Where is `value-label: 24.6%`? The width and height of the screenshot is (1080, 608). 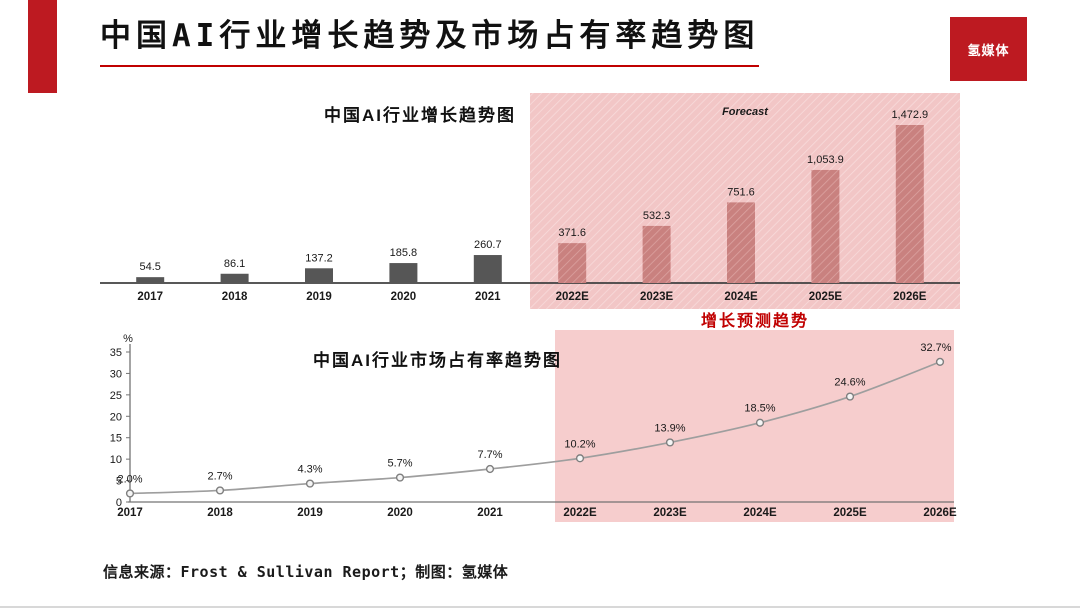 value-label: 24.6% is located at coordinates (849, 383).